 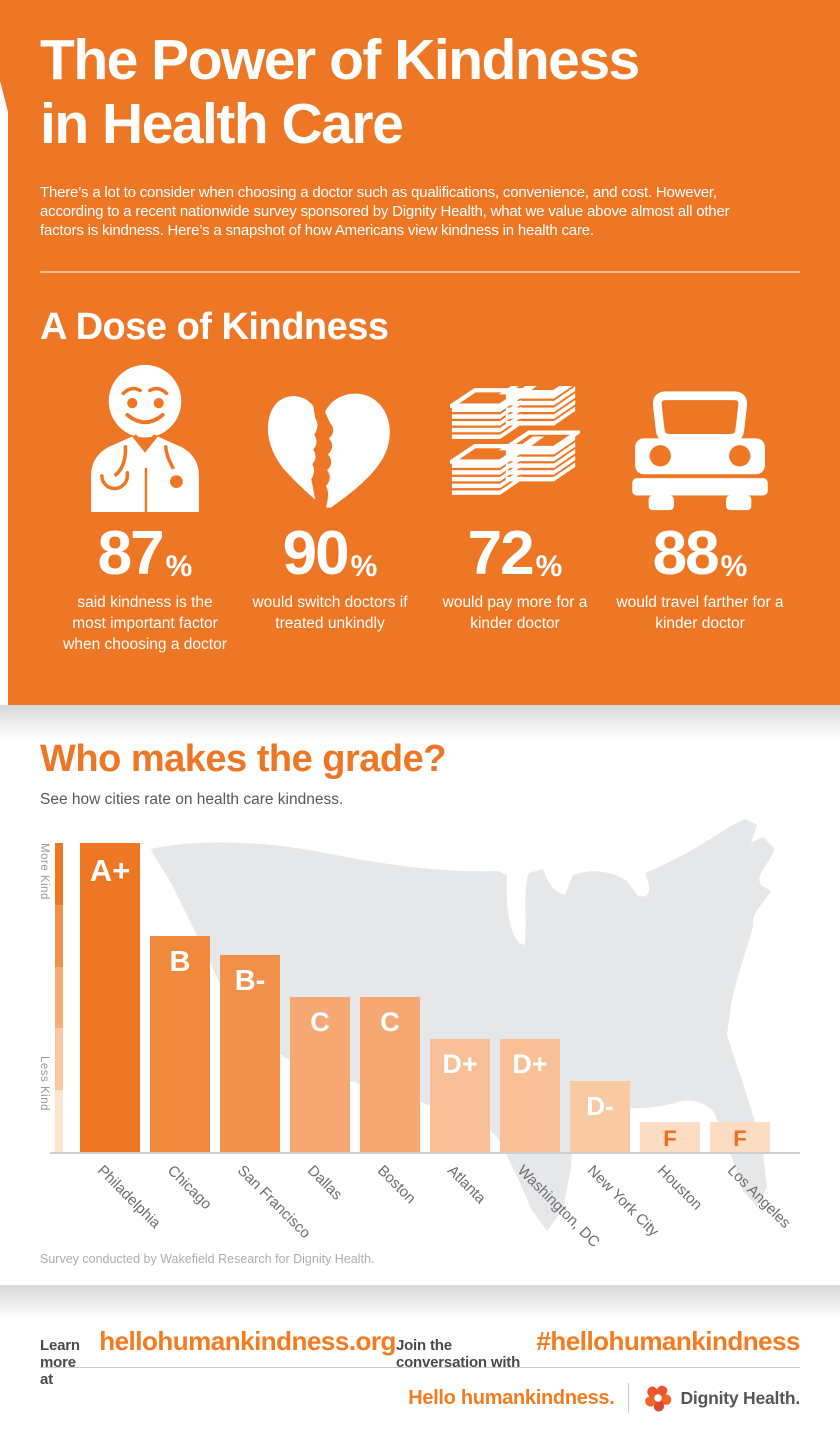 What do you see at coordinates (110, 870) in the screenshot?
I see `bar-grade-label: A+` at bounding box center [110, 870].